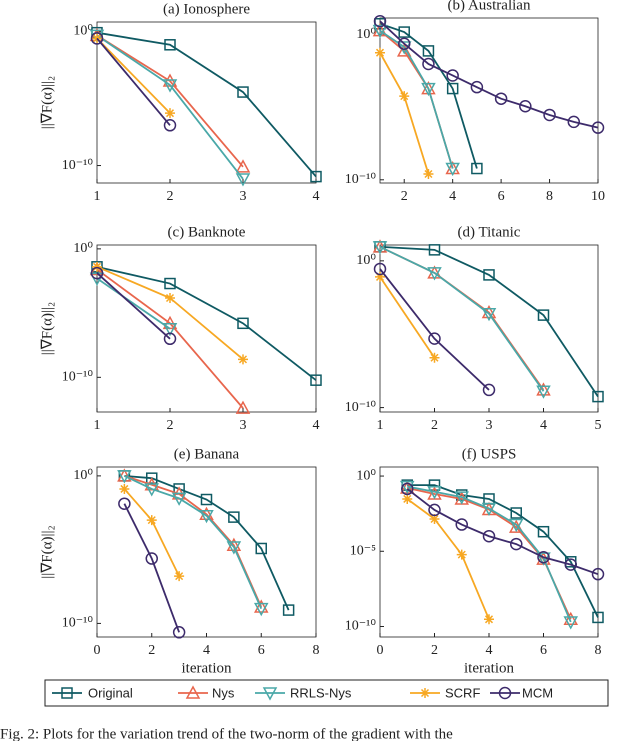 The image size is (640, 741). I want to click on chart-title: (e) Banana, so click(207, 454).